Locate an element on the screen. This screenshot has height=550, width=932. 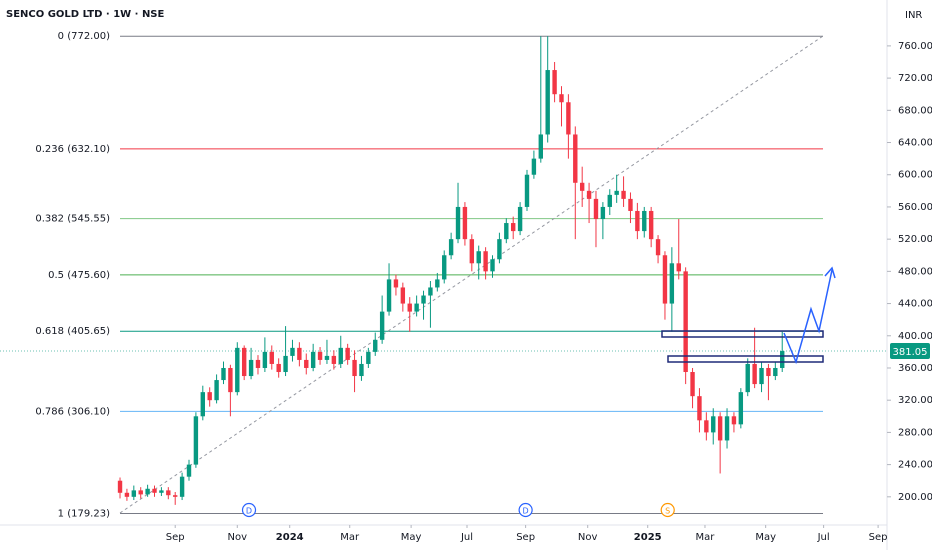
zone-box is located at coordinates (745, 359).